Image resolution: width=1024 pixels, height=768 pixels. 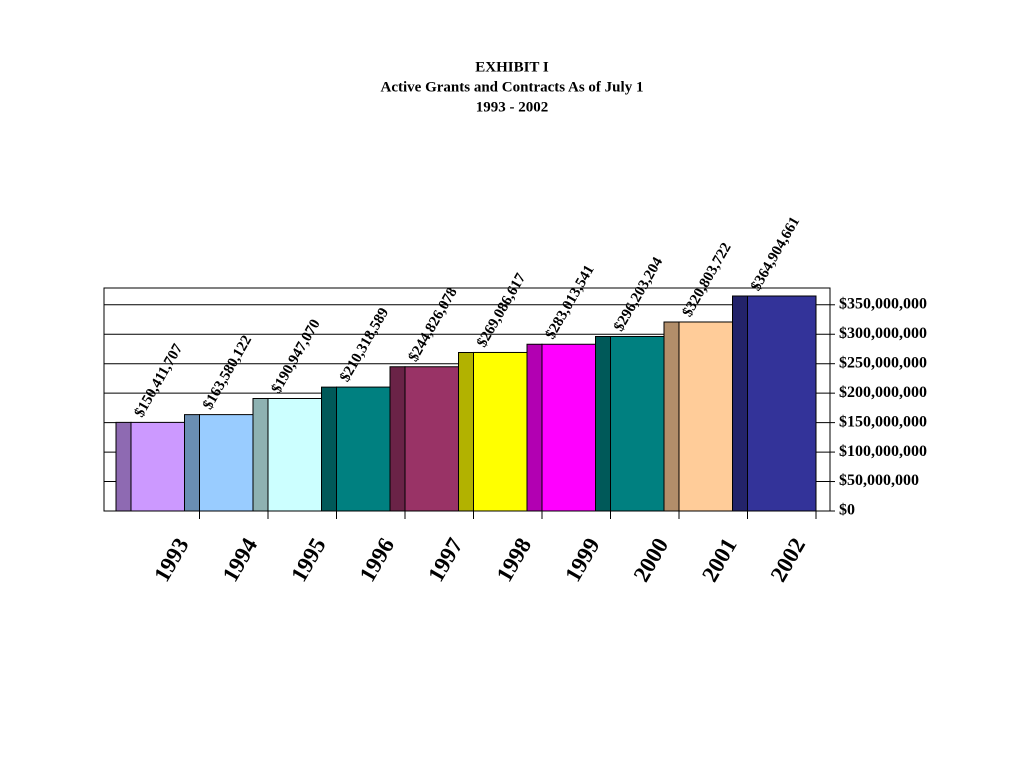 What do you see at coordinates (719, 560) in the screenshot?
I see `x-tick-label: 2001` at bounding box center [719, 560].